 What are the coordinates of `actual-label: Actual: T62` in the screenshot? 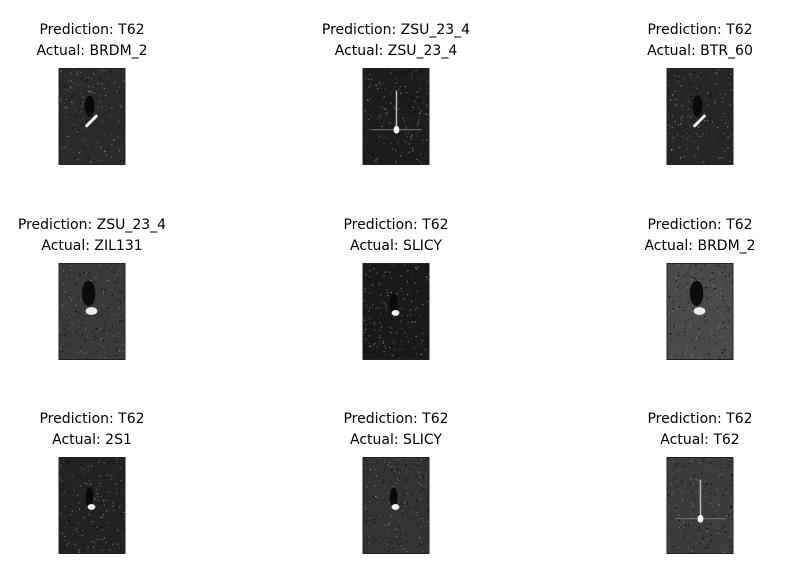 It's located at (700, 440).